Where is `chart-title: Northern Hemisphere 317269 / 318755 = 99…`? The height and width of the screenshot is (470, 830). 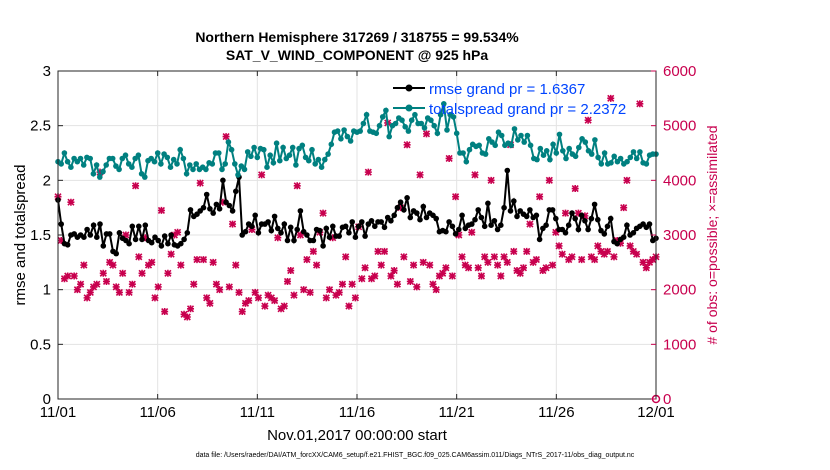
chart-title: Northern Hemisphere 317269 / 318755 = 99… is located at coordinates (357, 37).